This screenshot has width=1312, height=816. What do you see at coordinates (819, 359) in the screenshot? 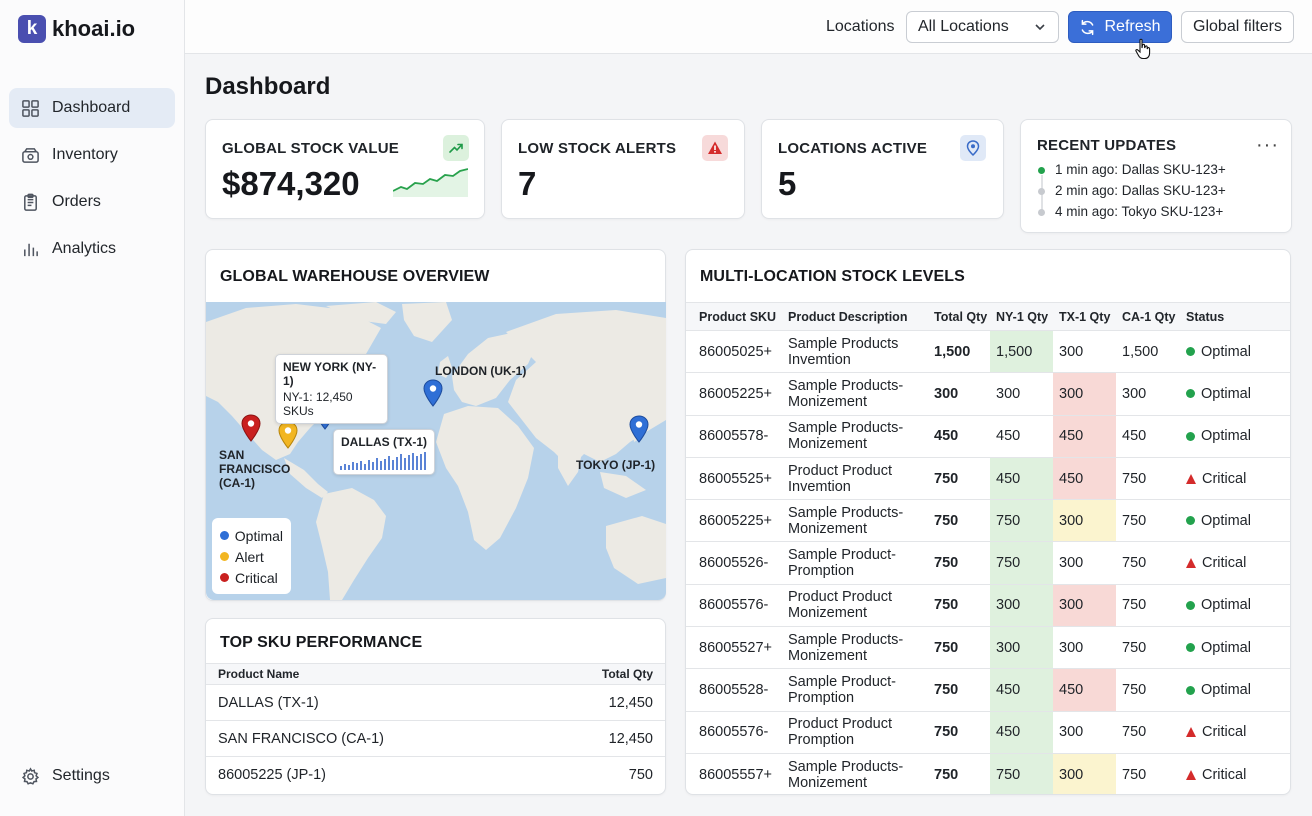
I see `description-line: Invemtion` at bounding box center [819, 359].